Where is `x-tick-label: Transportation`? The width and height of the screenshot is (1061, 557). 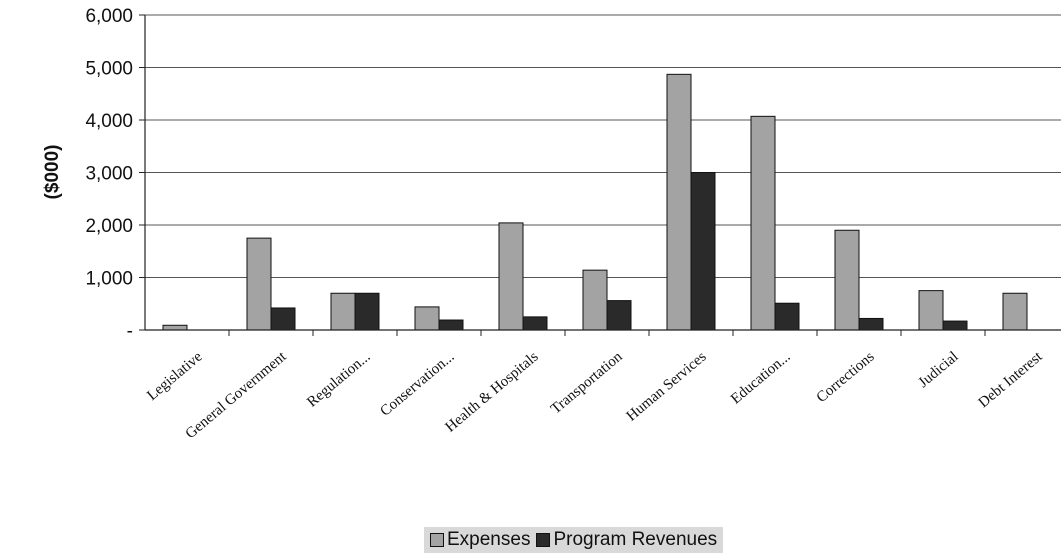
x-tick-label: Transportation is located at coordinates (587, 382).